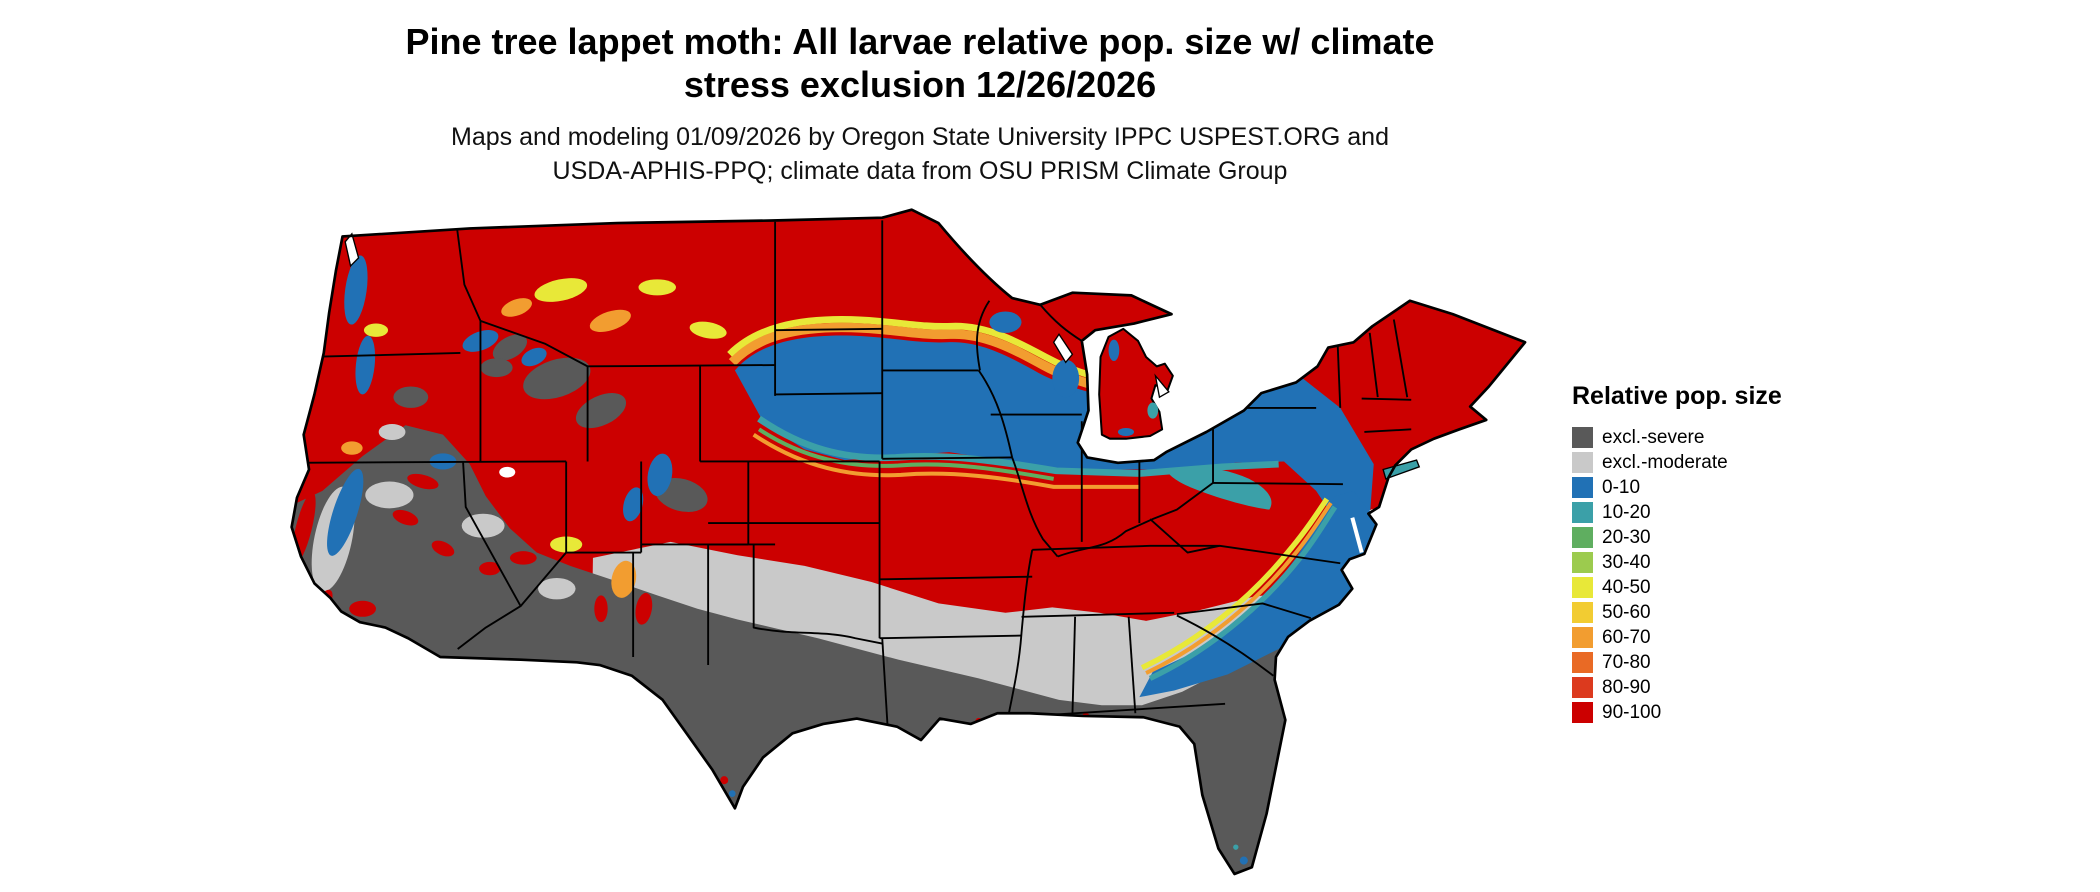  What do you see at coordinates (1626, 662) in the screenshot?
I see `legend-label: 70-80` at bounding box center [1626, 662].